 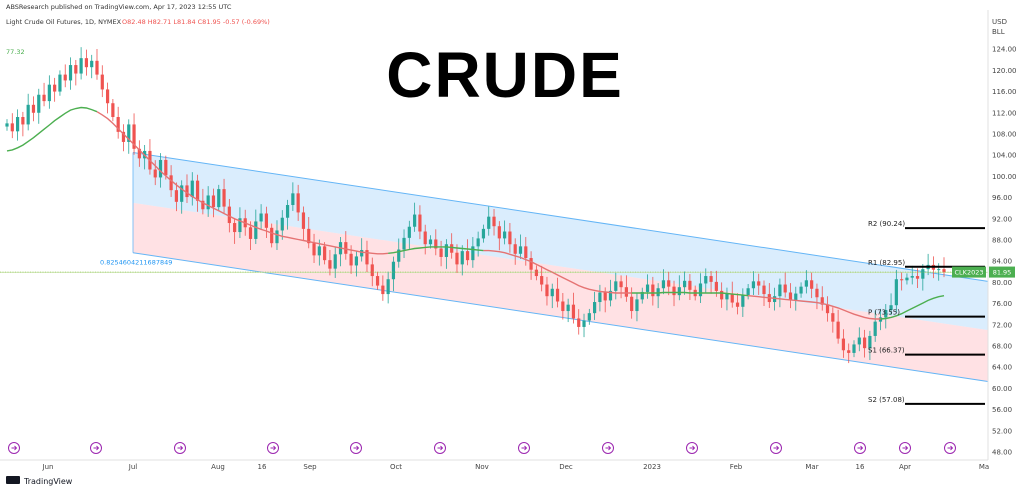 What do you see at coordinates (48, 481) in the screenshot?
I see `footer-brand: TradingView` at bounding box center [48, 481].